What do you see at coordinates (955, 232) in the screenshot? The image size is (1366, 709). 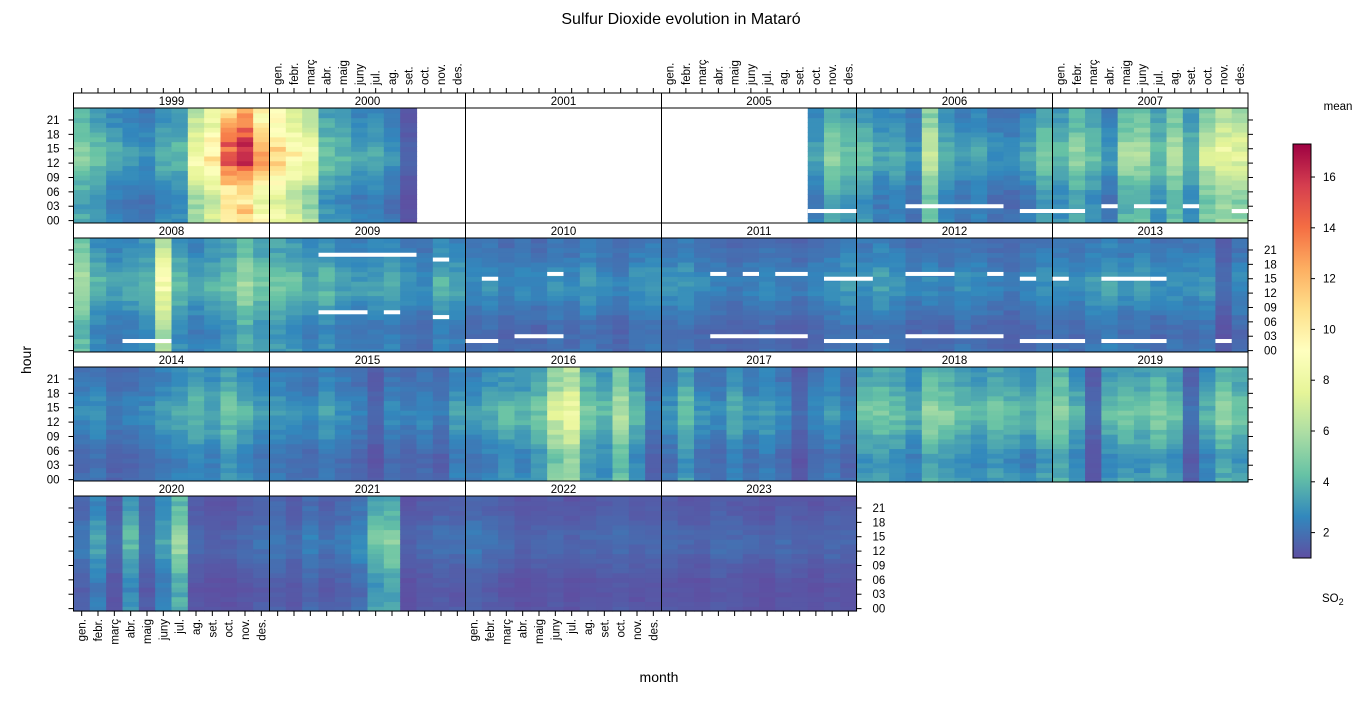 I see `panel-strip-label: 2012` at bounding box center [955, 232].